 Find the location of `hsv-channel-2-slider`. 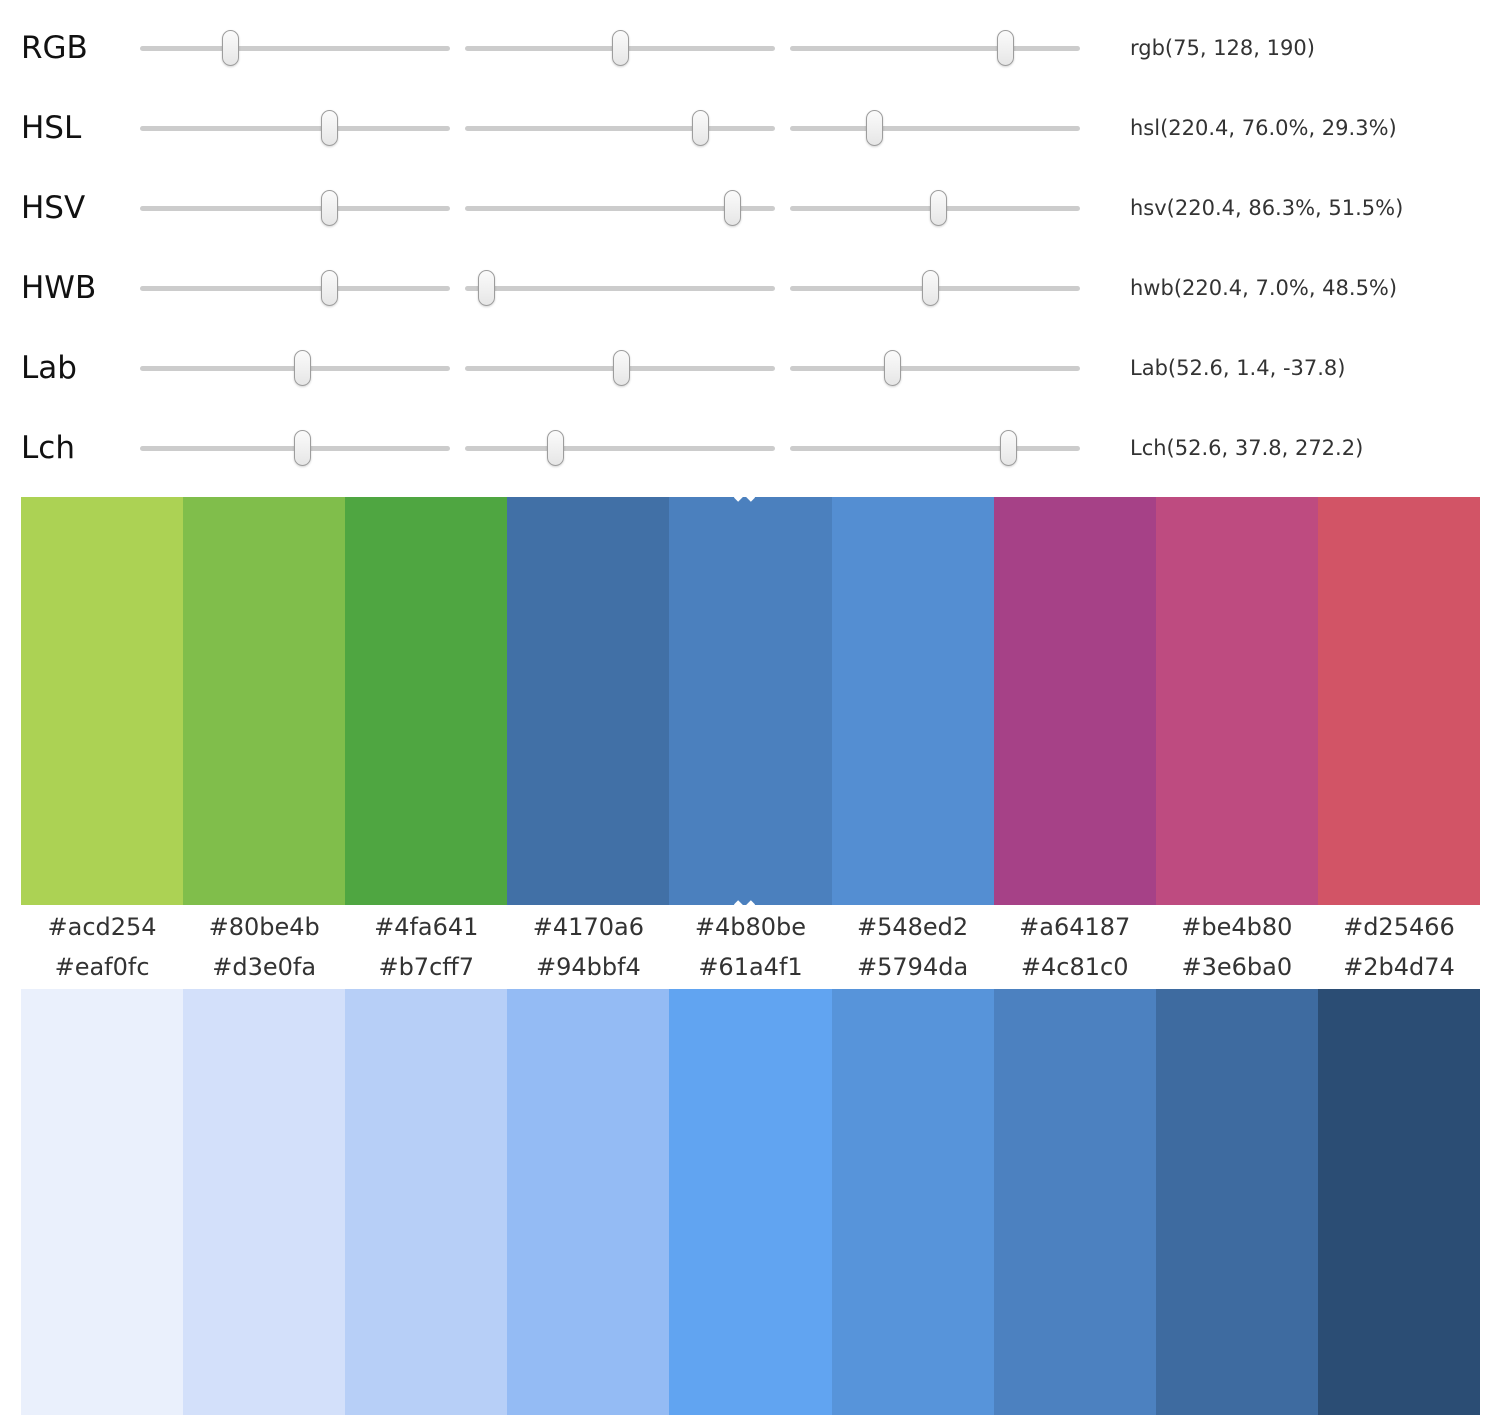

hsv-channel-2-slider is located at coordinates (620, 208).